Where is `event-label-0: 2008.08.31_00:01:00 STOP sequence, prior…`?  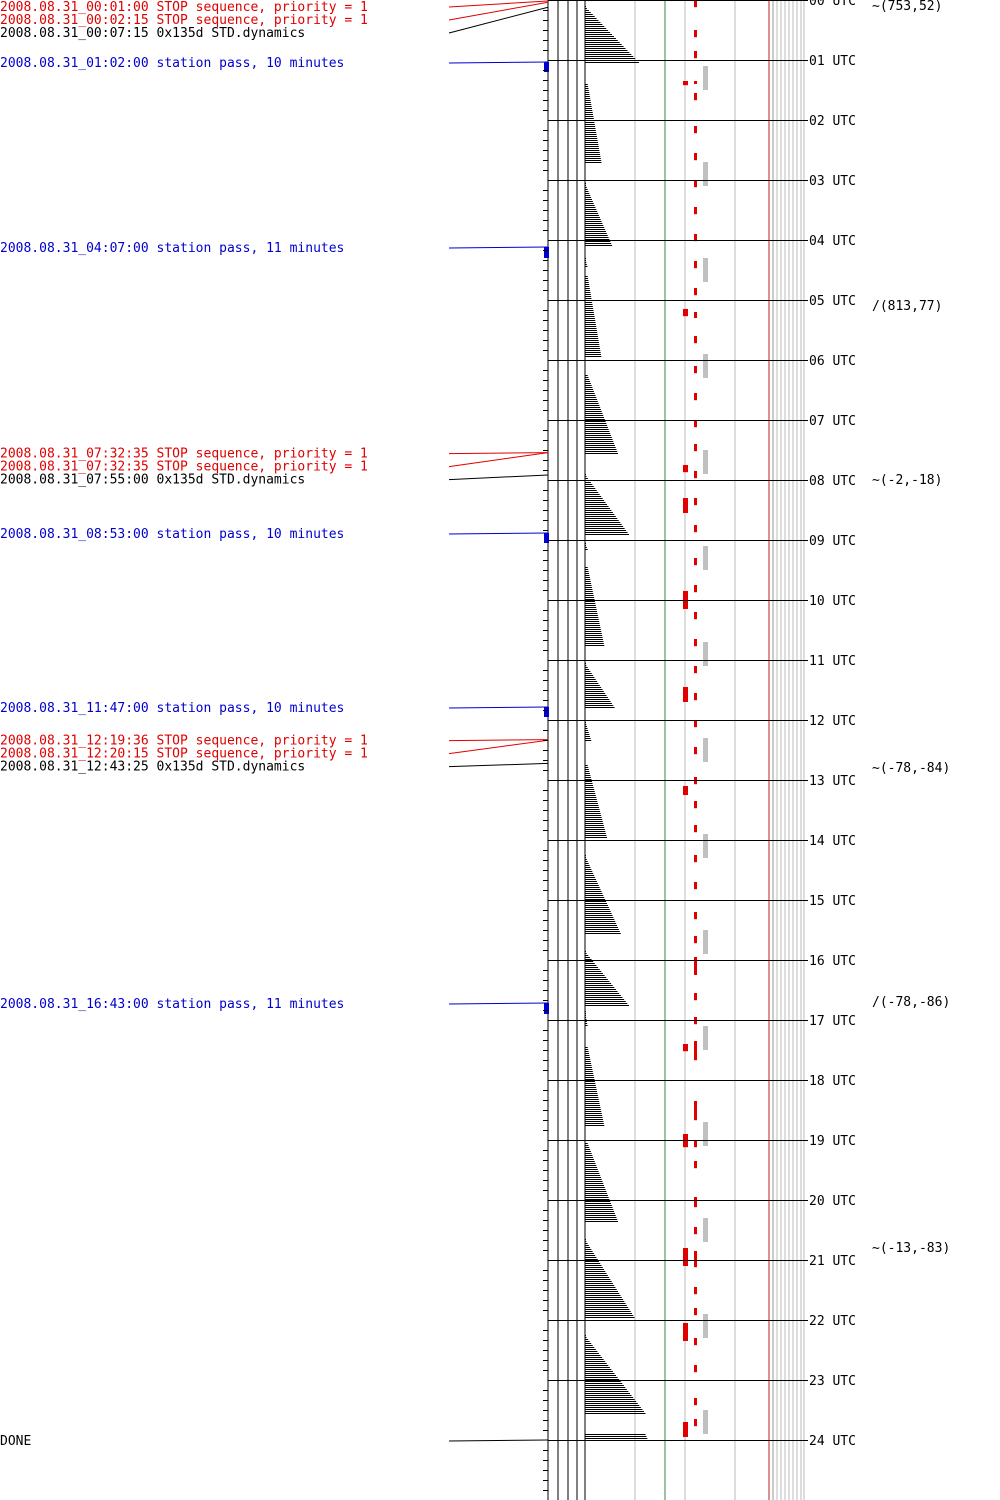
event-label-0: 2008.08.31_00:01:00 STOP sequence, prior… is located at coordinates (184, 7).